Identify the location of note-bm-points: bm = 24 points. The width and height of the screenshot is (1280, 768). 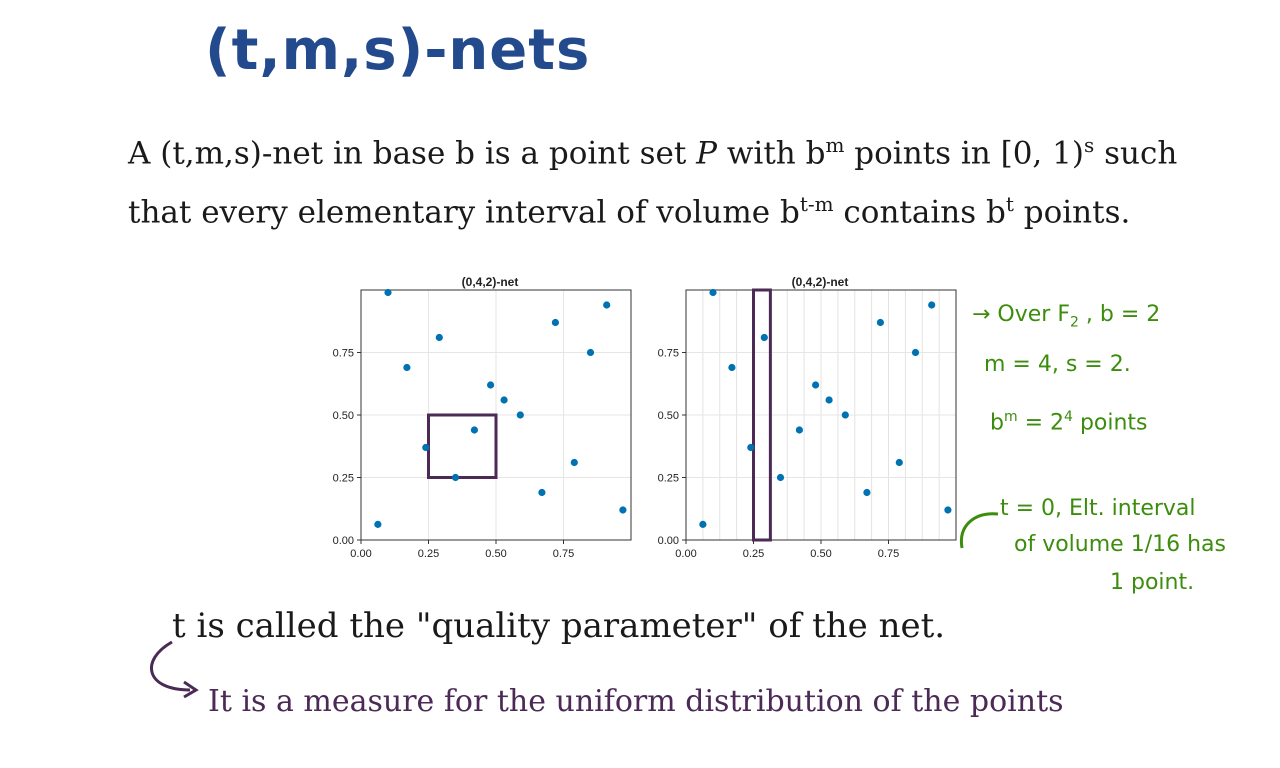
(1069, 420).